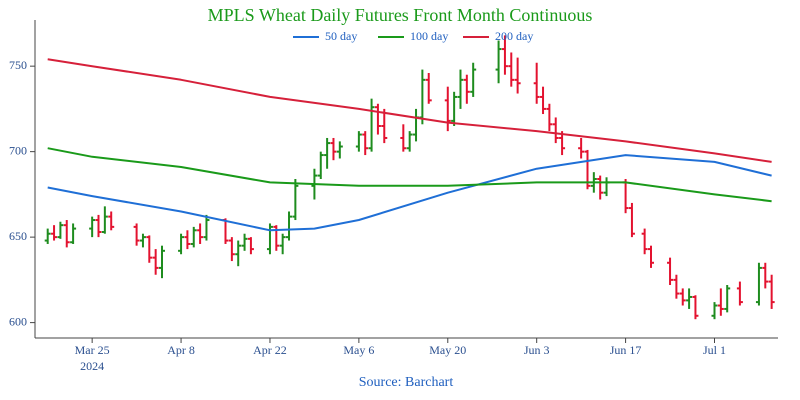  I want to click on x-tick-label: Mar 25, so click(92, 350).